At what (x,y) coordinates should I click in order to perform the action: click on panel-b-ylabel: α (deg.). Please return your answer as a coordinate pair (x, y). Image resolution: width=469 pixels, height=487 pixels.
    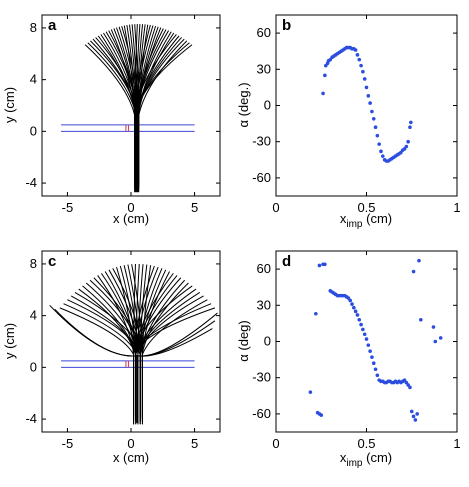
    Looking at the image, I should click on (243, 104).